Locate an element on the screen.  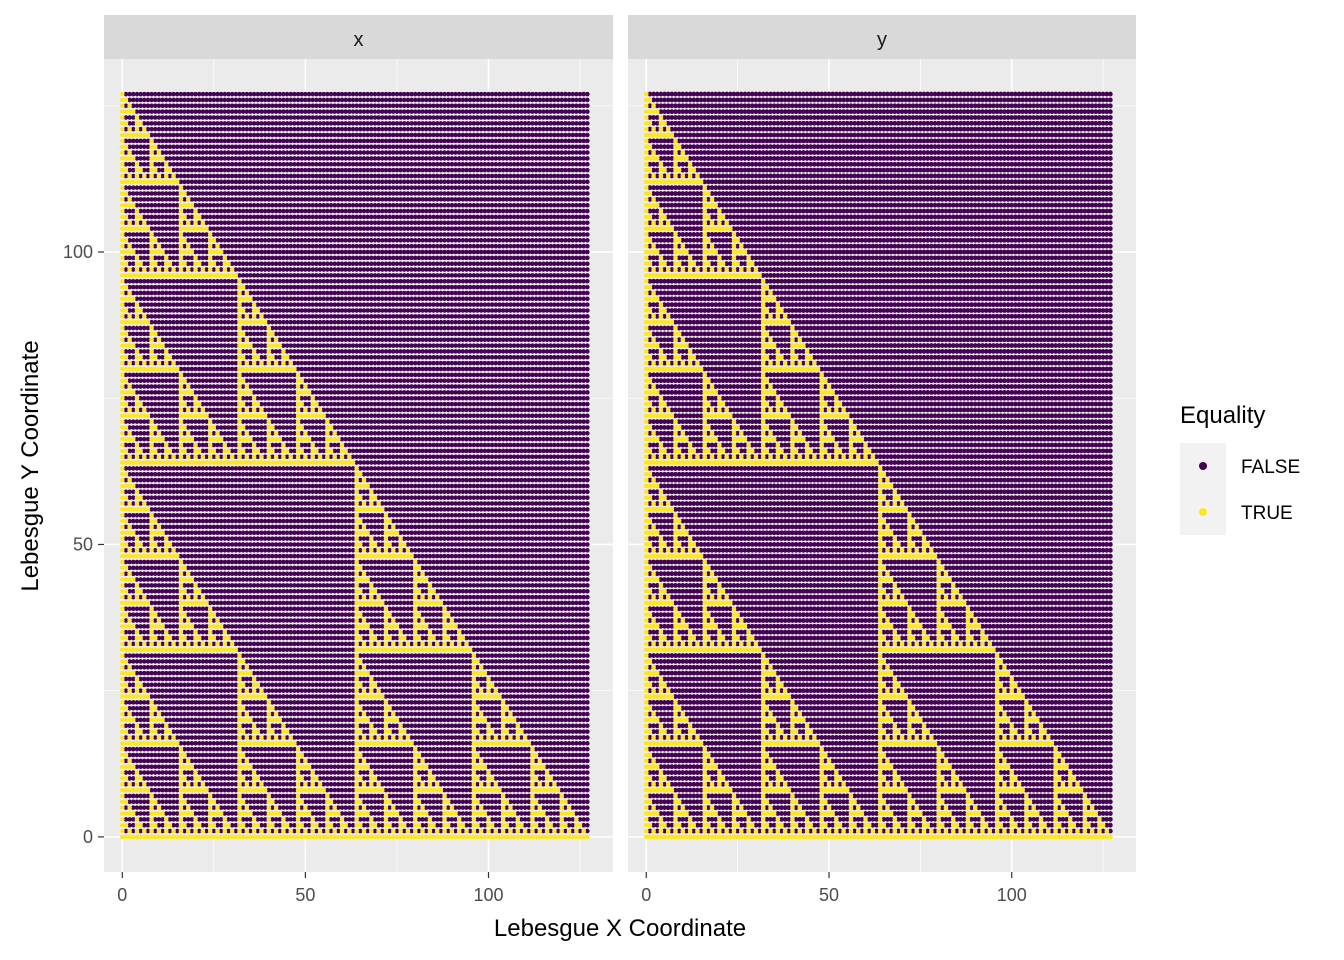
facet-strip-label: x is located at coordinates (359, 40).